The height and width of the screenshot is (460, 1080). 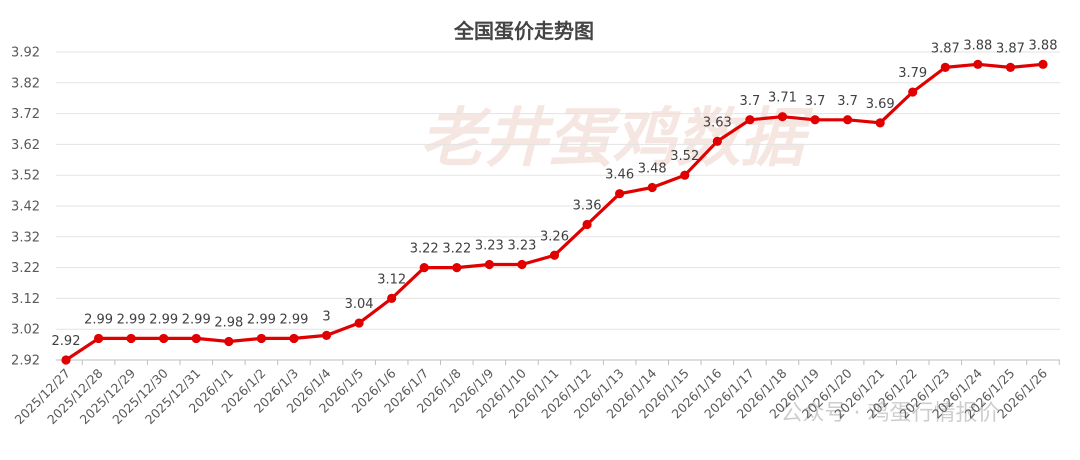 What do you see at coordinates (617, 138) in the screenshot?
I see `watermark: 老井蛋鸡数据` at bounding box center [617, 138].